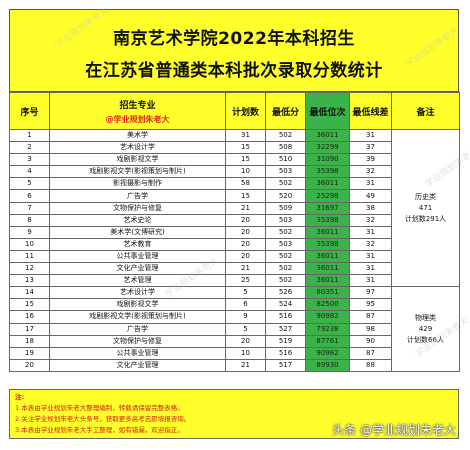 This screenshot has width=470, height=450. Describe the element at coordinates (245, 111) in the screenshot. I see `header-plan: 计划数` at that location.